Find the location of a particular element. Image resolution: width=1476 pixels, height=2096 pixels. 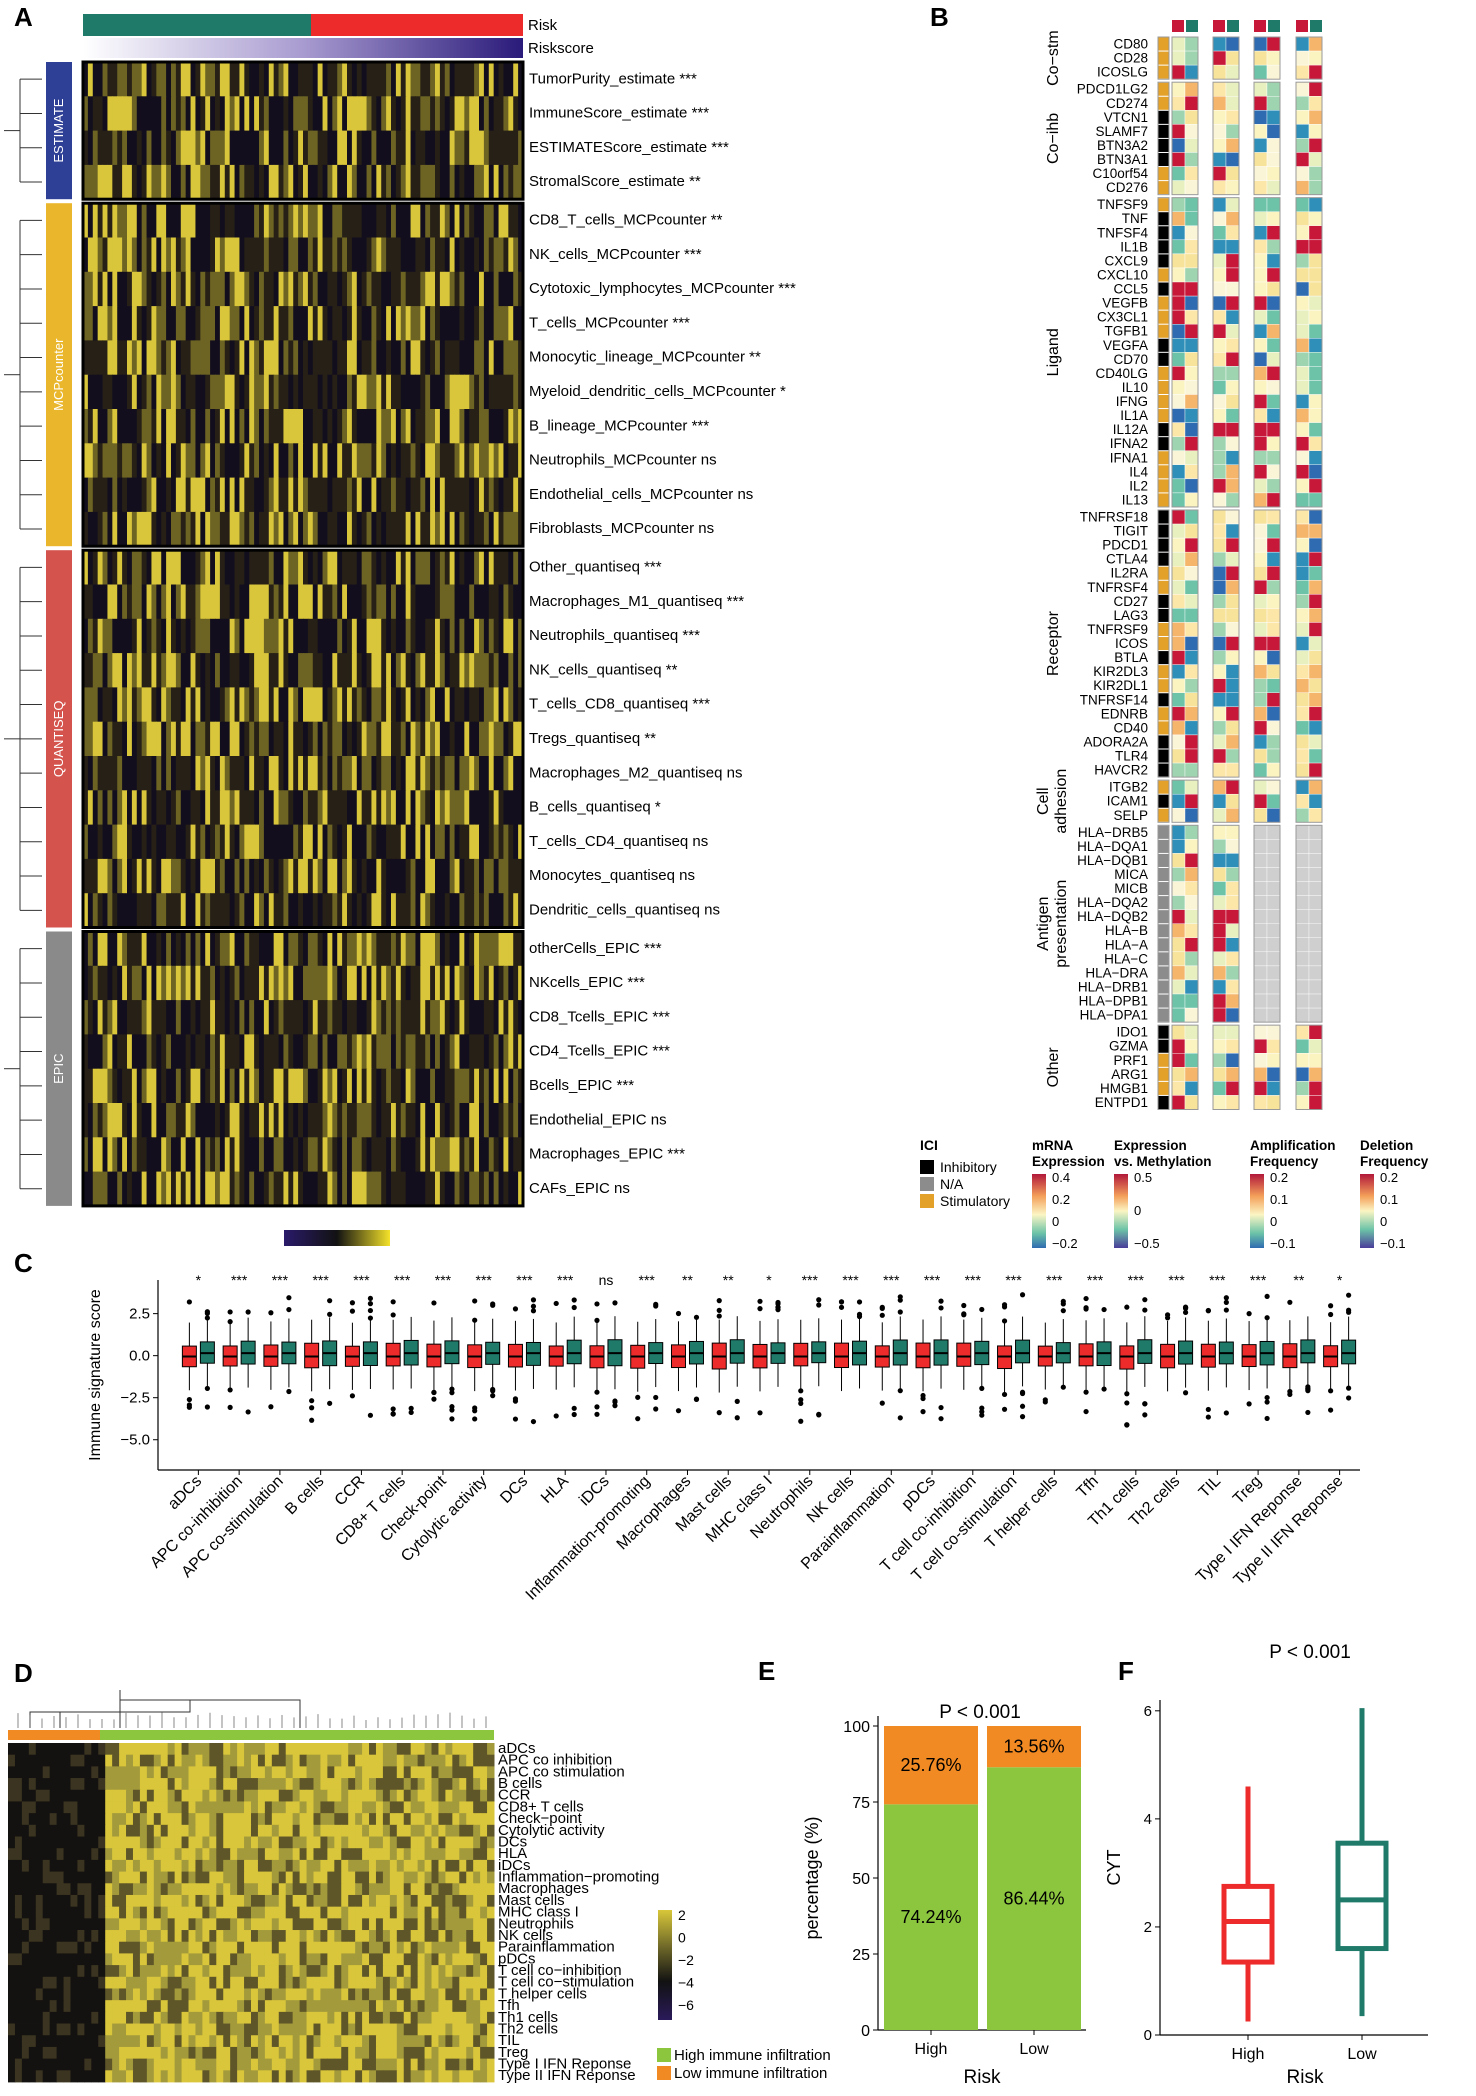

gene-label: ICAM1 is located at coordinates (1127, 801).